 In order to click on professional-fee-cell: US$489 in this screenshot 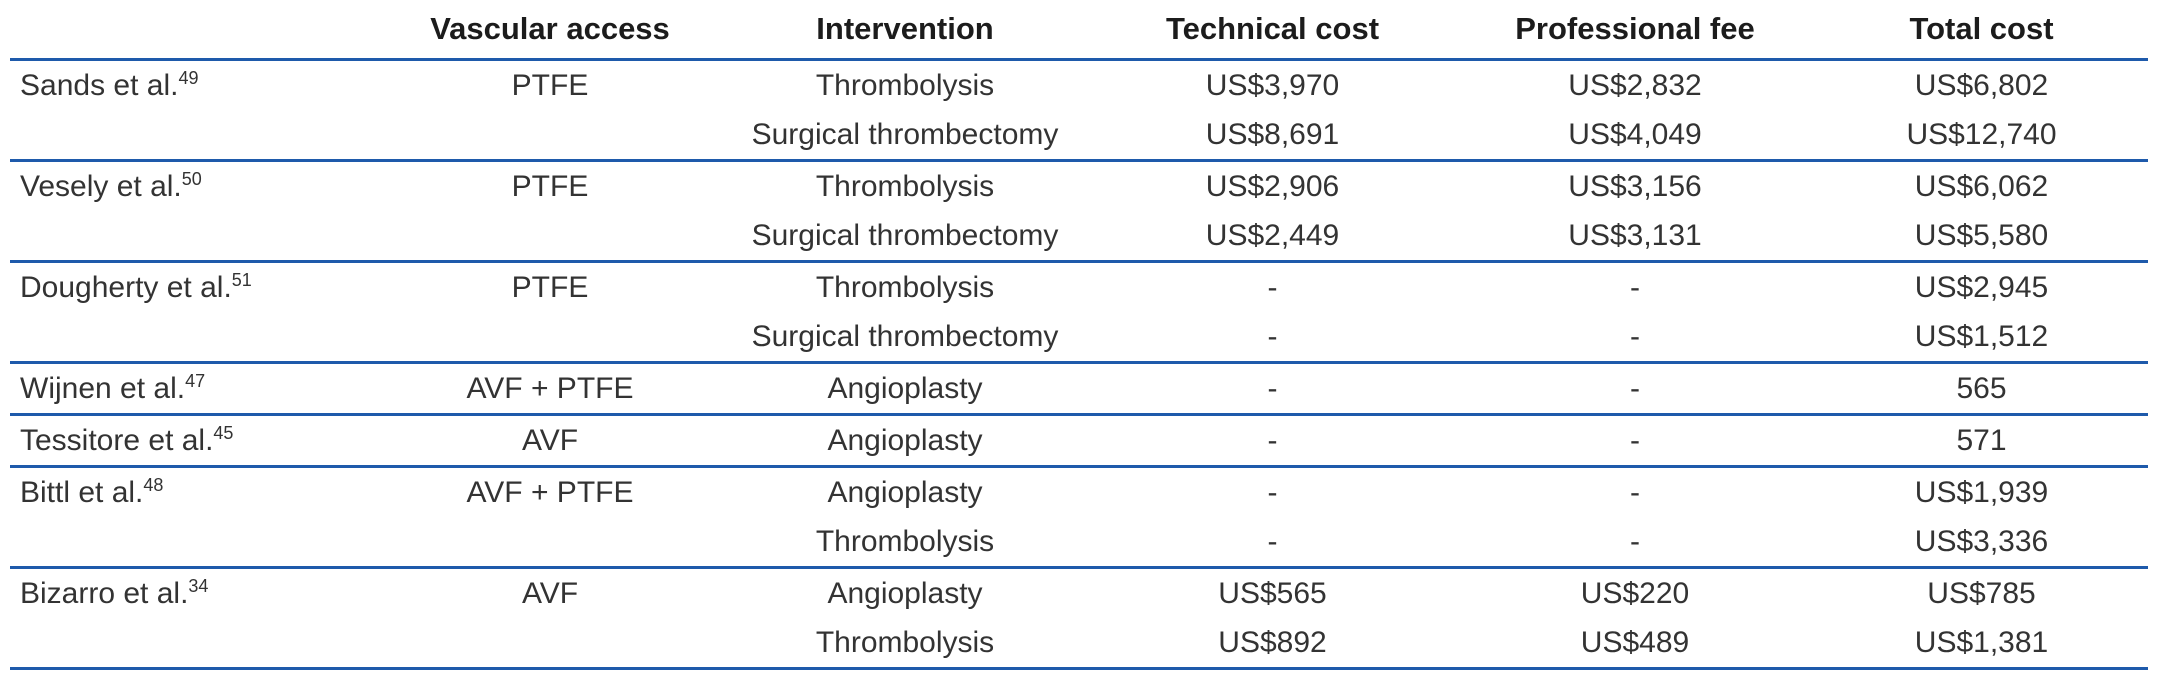, I will do `click(1635, 644)`.